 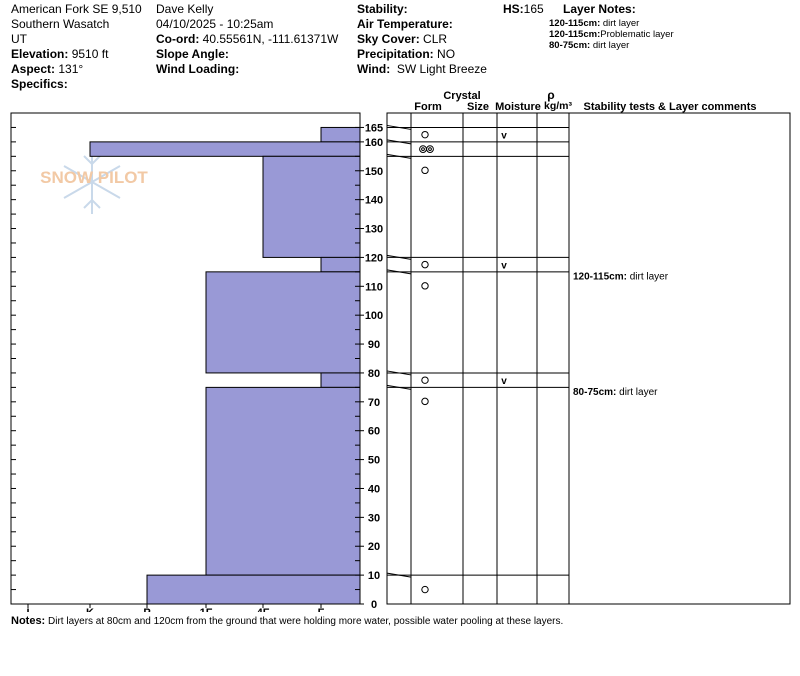 What do you see at coordinates (589, 45) in the screenshot?
I see `layer-note: 80-75cm: dirt layer` at bounding box center [589, 45].